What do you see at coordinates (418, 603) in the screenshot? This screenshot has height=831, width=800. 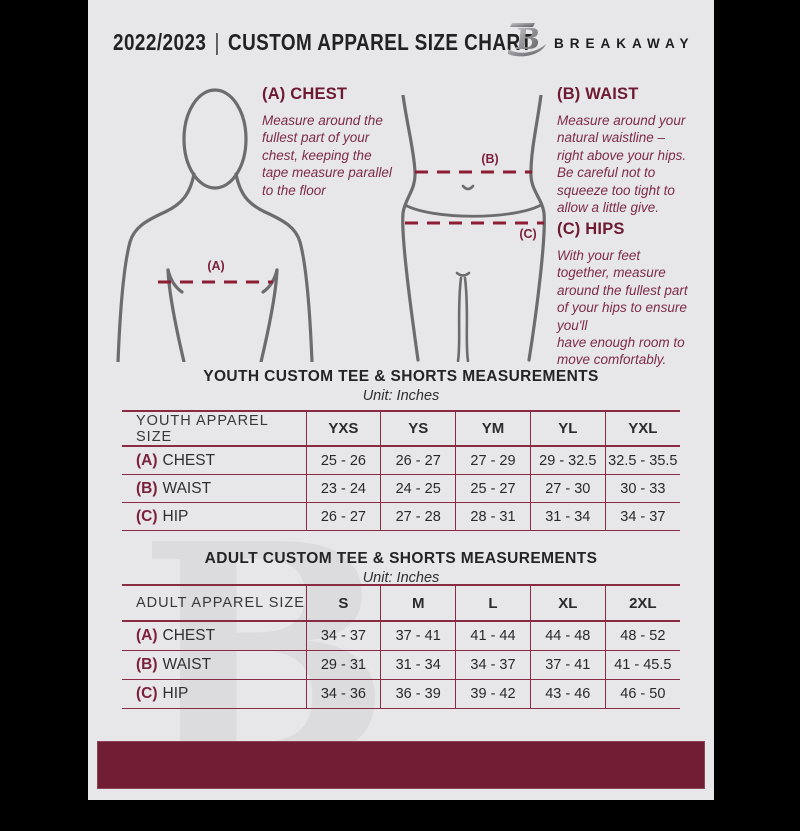 I see `adult-column-header: M` at bounding box center [418, 603].